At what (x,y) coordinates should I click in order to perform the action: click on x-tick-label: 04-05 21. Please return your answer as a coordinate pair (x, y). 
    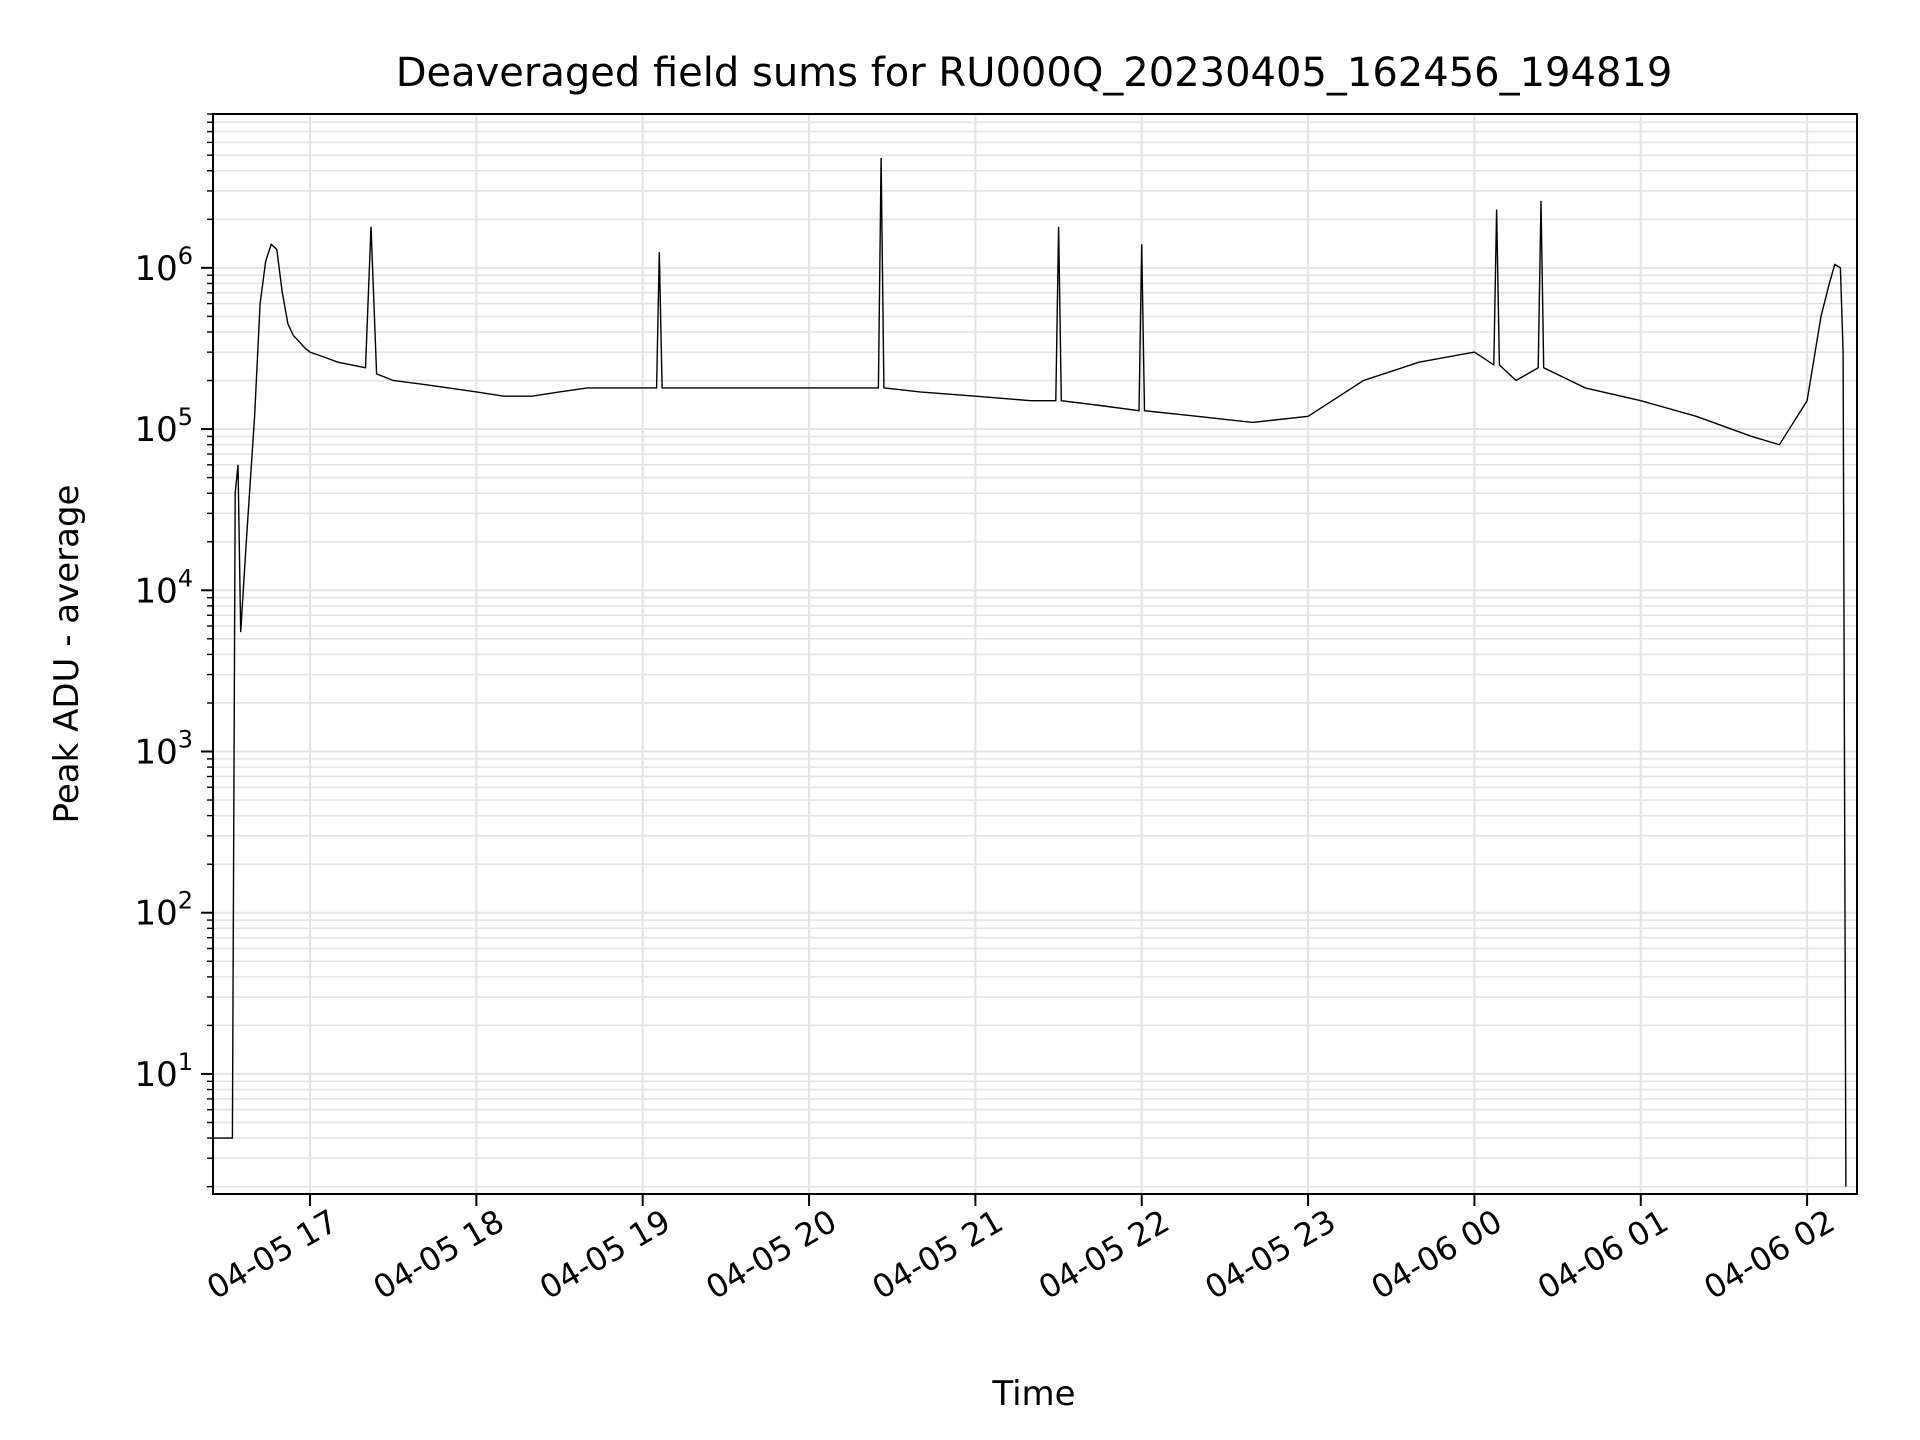
    Looking at the image, I should click on (938, 1254).